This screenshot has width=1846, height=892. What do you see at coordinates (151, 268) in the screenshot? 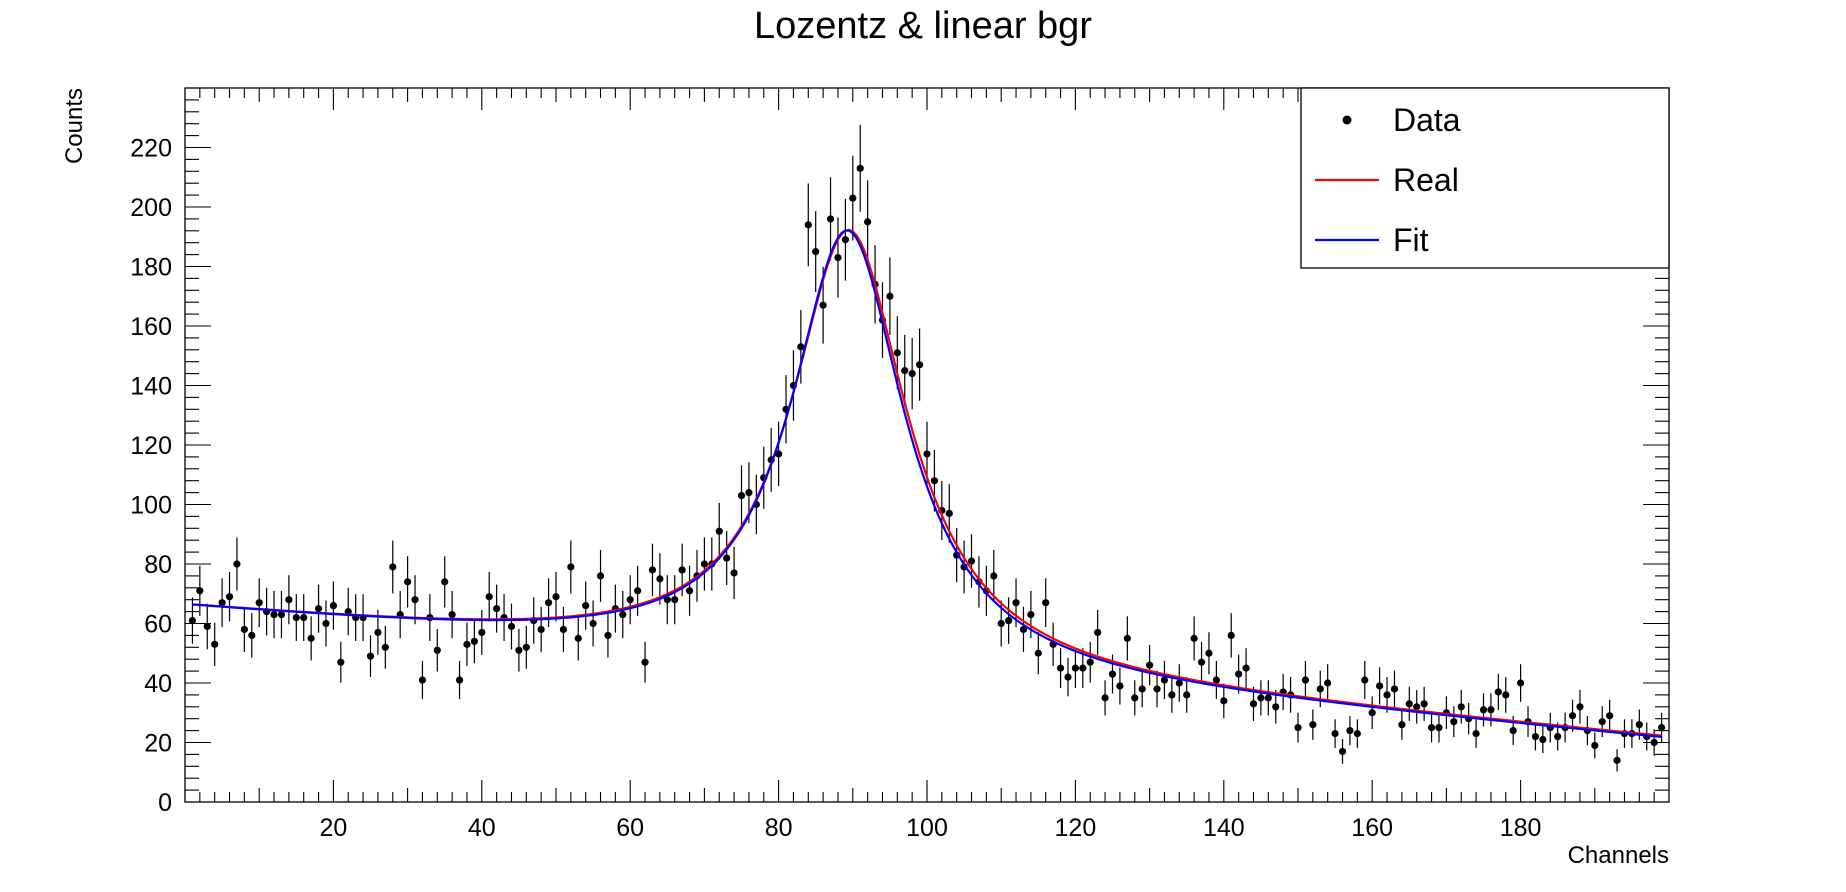
I see `y-tick-label: 180` at bounding box center [151, 268].